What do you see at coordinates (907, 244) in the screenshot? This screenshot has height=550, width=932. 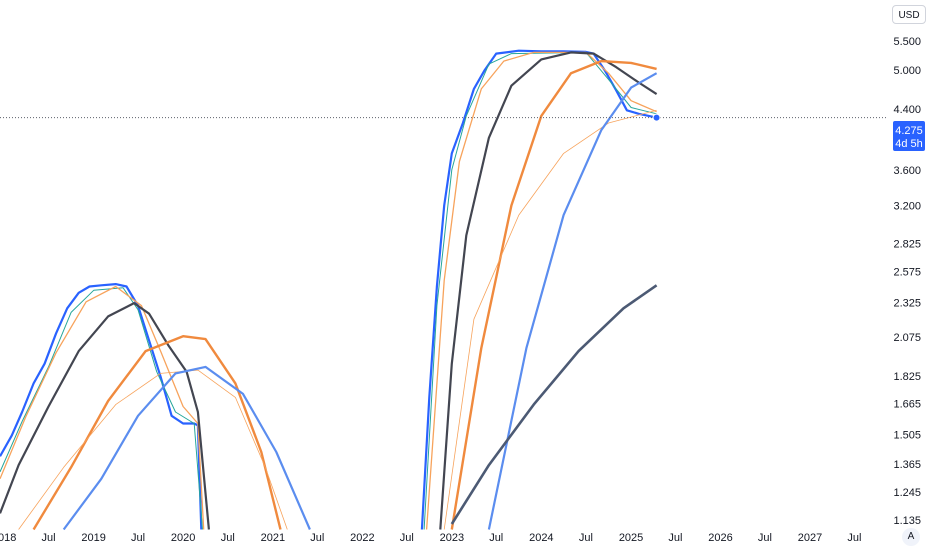 I see `y-tick-label: 2.825` at bounding box center [907, 244].